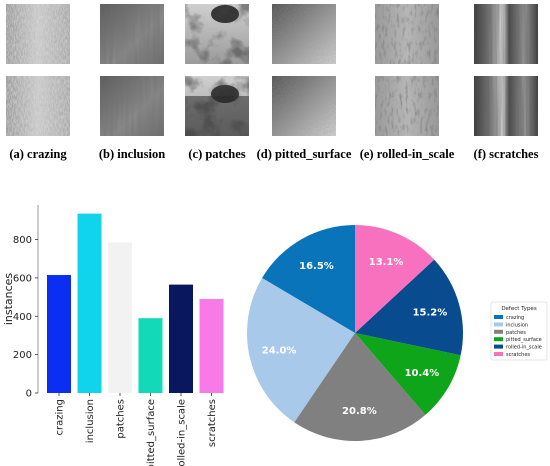 The width and height of the screenshot is (550, 466). Describe the element at coordinates (90, 421) in the screenshot. I see `x-tick-label: inclusion` at that location.